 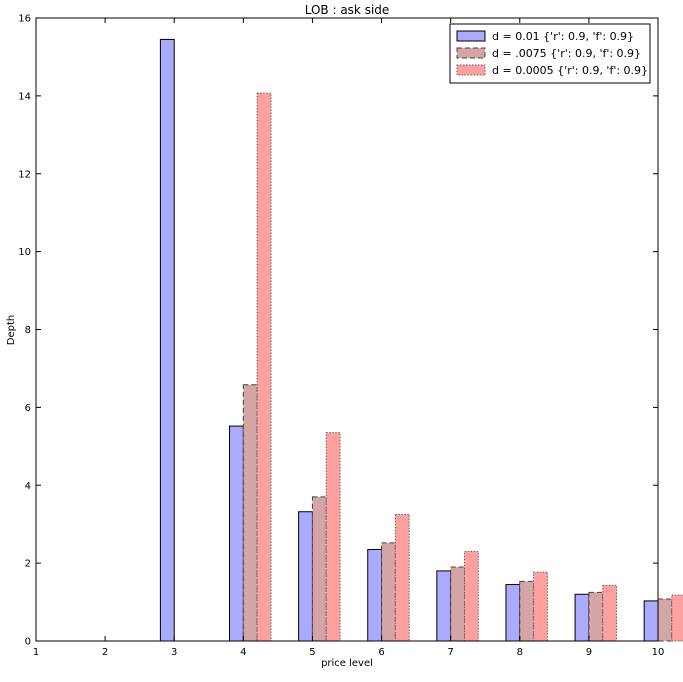 What do you see at coordinates (28, 486) in the screenshot?
I see `y-tick-label: 4` at bounding box center [28, 486].